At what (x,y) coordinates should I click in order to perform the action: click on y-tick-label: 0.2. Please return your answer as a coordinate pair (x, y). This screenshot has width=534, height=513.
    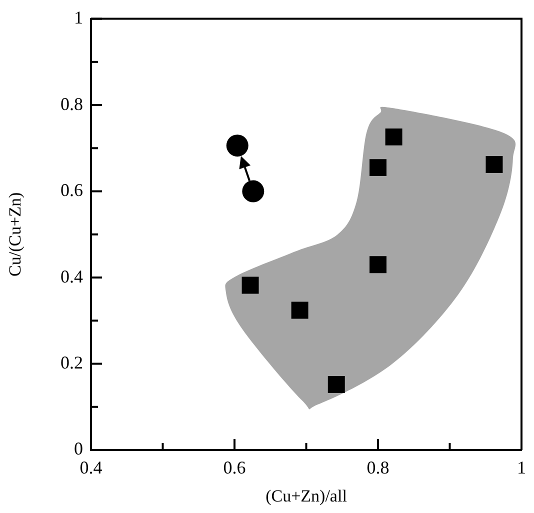
    Looking at the image, I should click on (71, 362).